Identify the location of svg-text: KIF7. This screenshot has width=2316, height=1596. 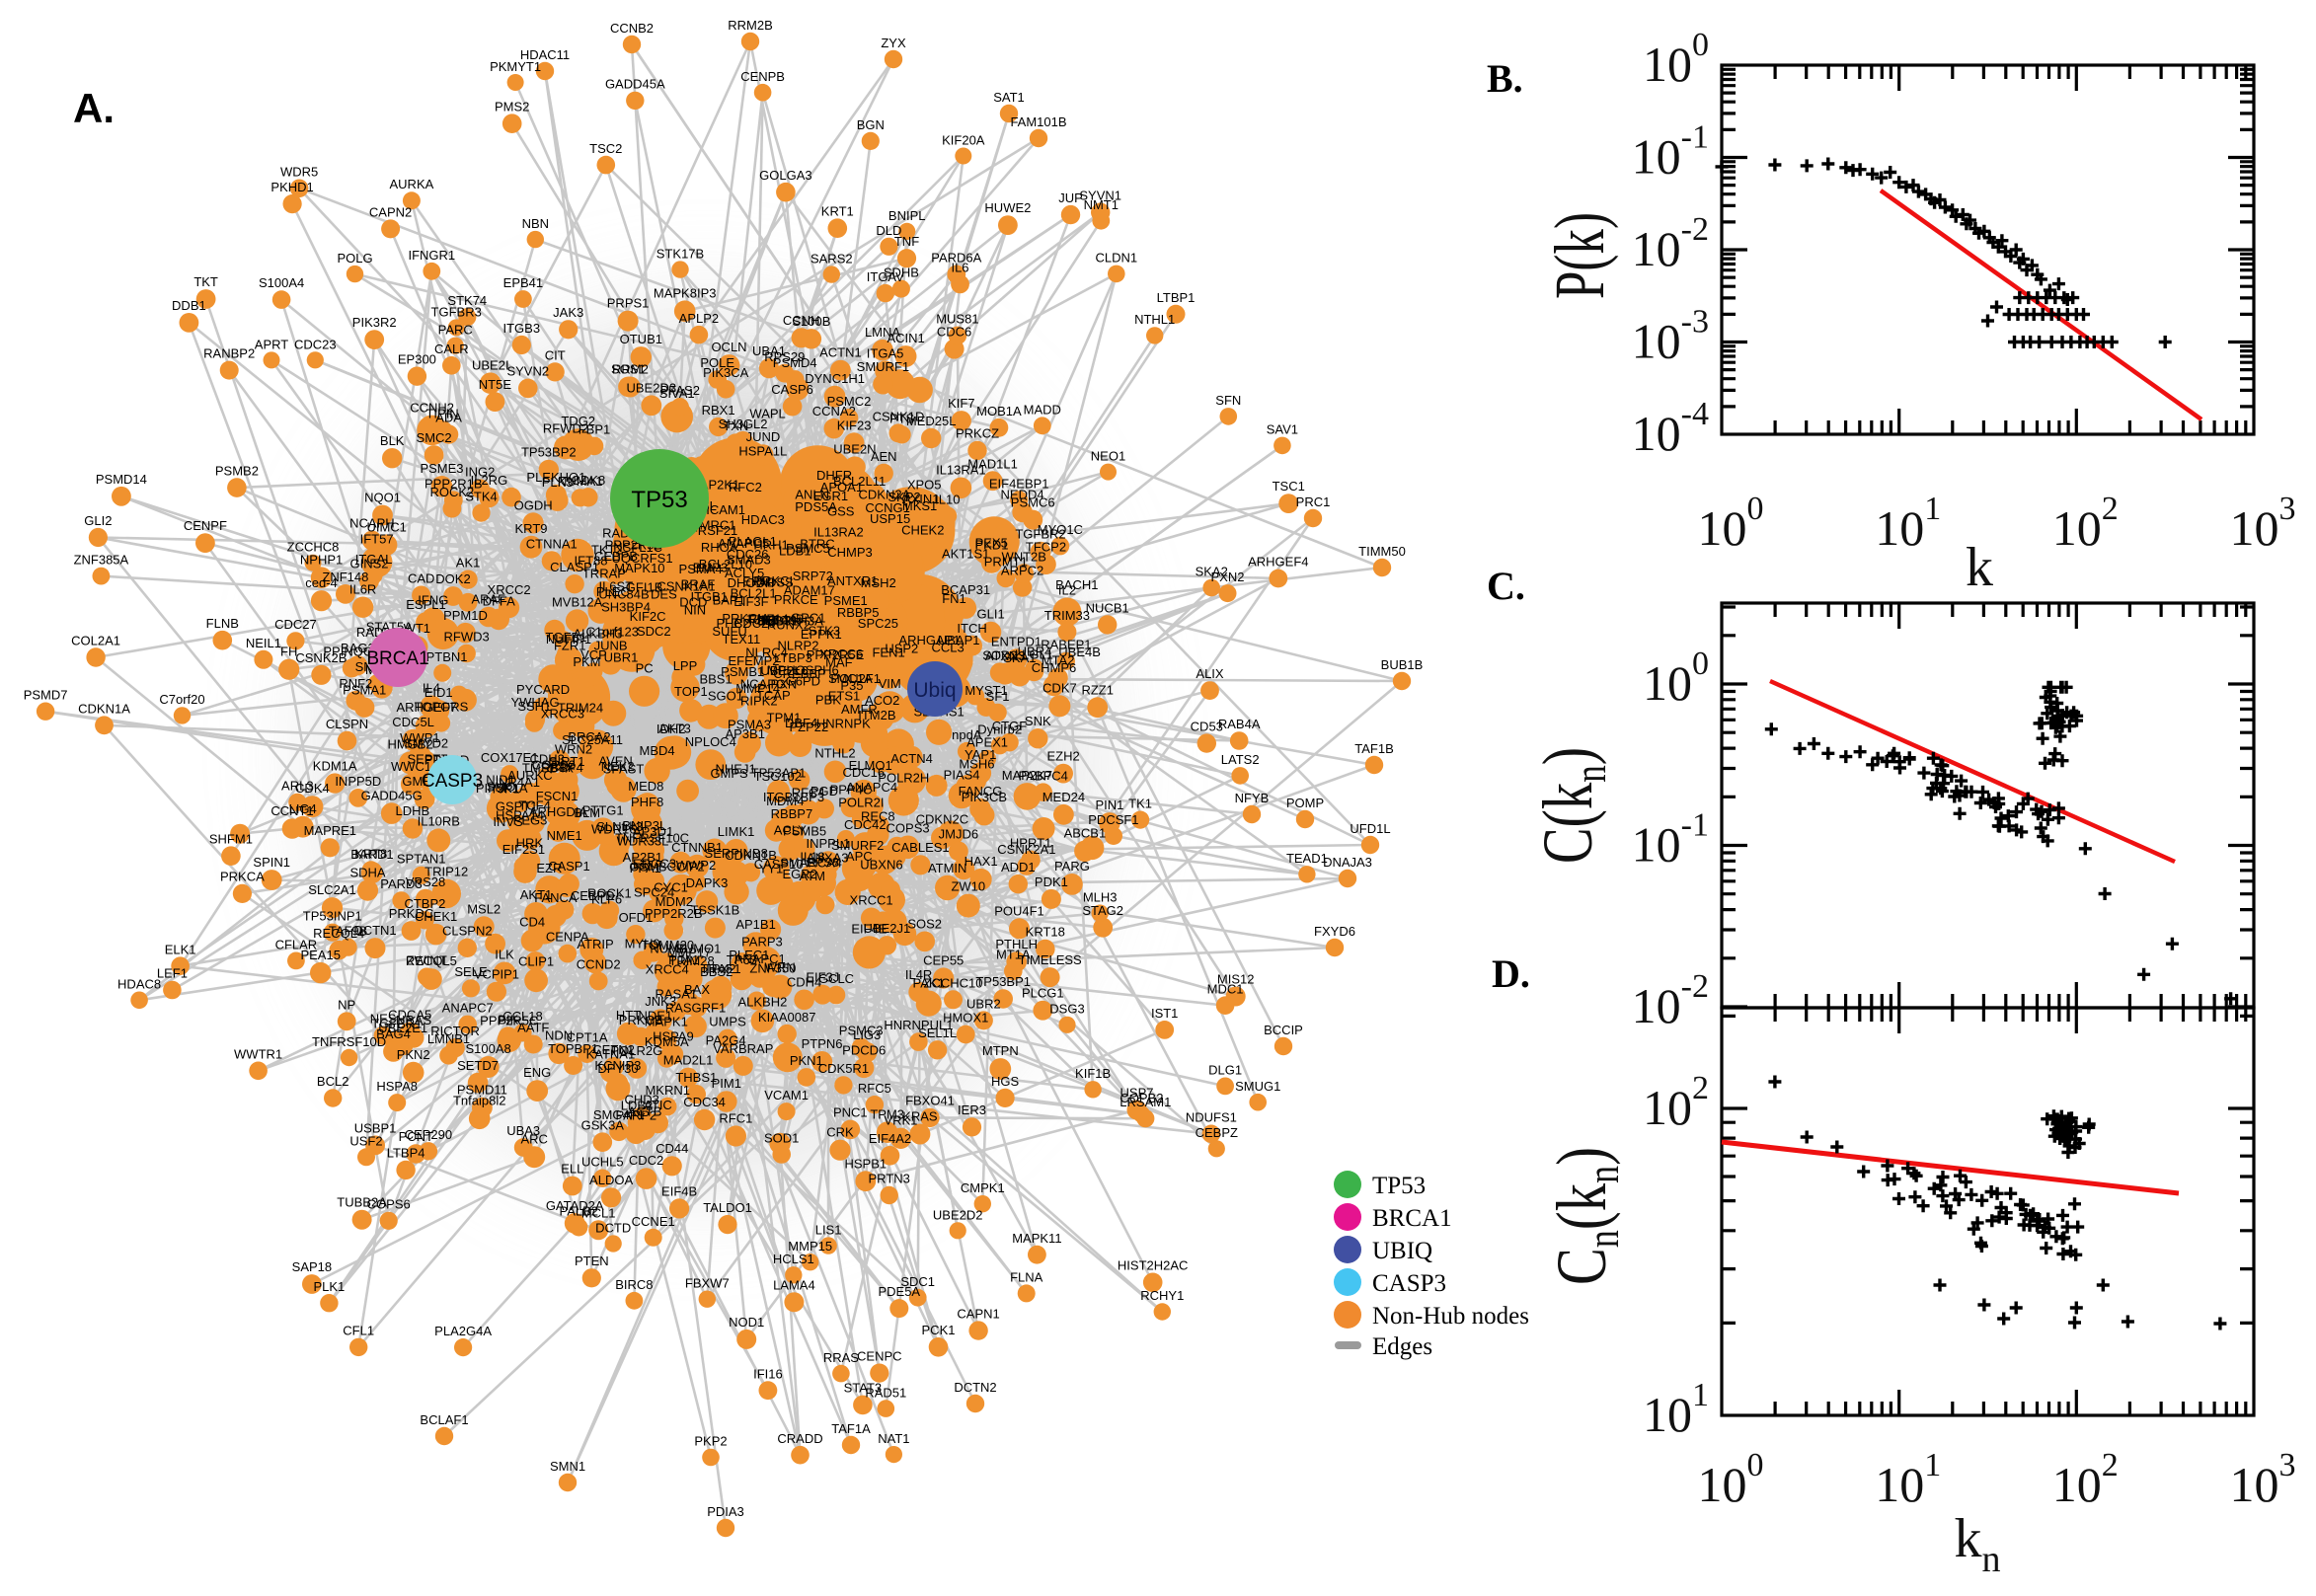
(961, 403).